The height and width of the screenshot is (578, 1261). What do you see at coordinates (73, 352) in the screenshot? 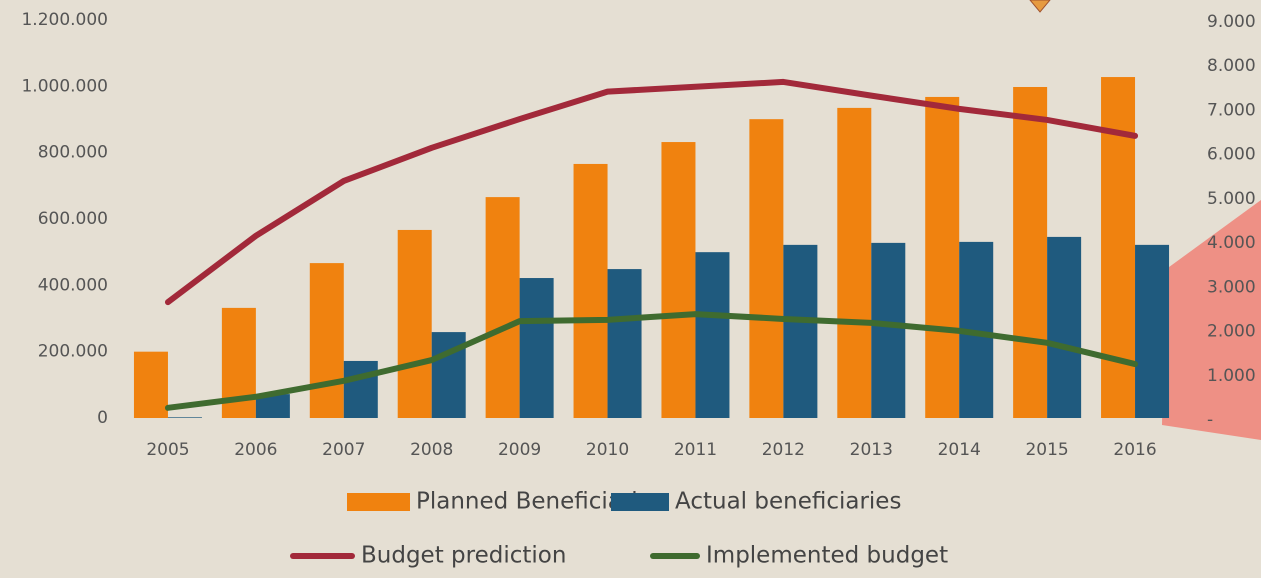
I see `y-tick-label: 200.000` at bounding box center [73, 352].